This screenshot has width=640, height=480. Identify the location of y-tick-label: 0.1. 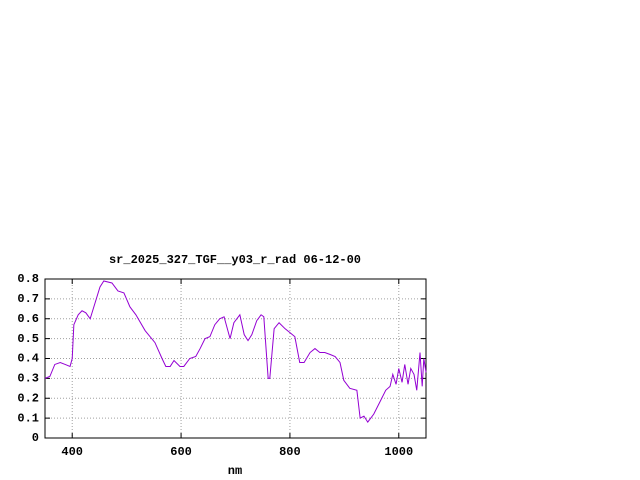
(28, 418).